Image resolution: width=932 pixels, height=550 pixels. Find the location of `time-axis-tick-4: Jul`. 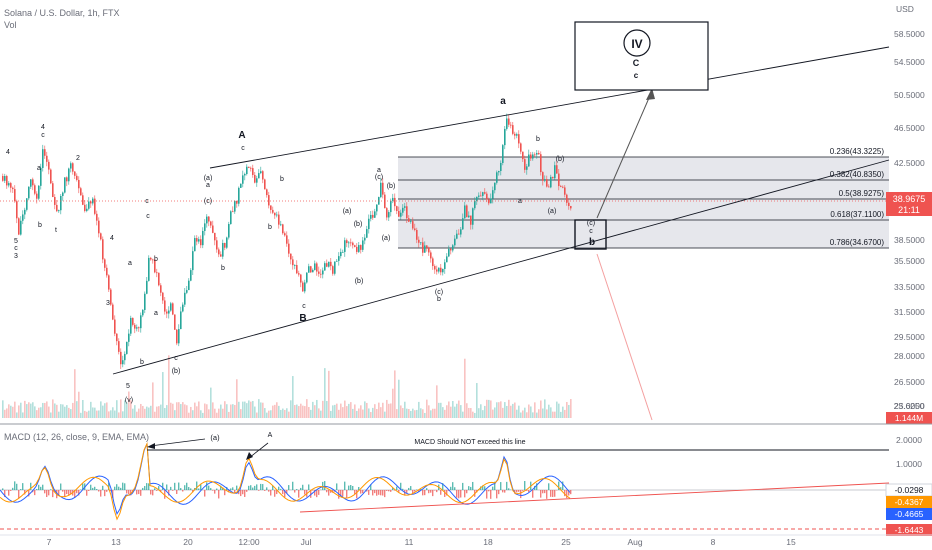

time-axis-tick-4: Jul is located at coordinates (306, 542).